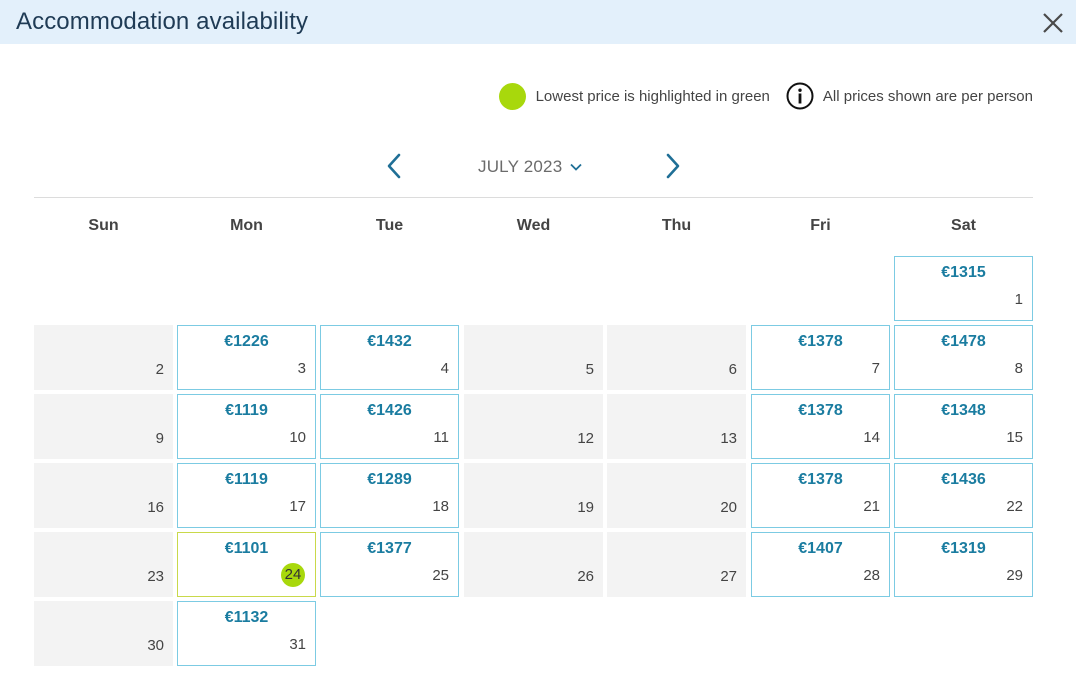  Describe the element at coordinates (103, 225) in the screenshot. I see `weekday-header: Sun` at that location.